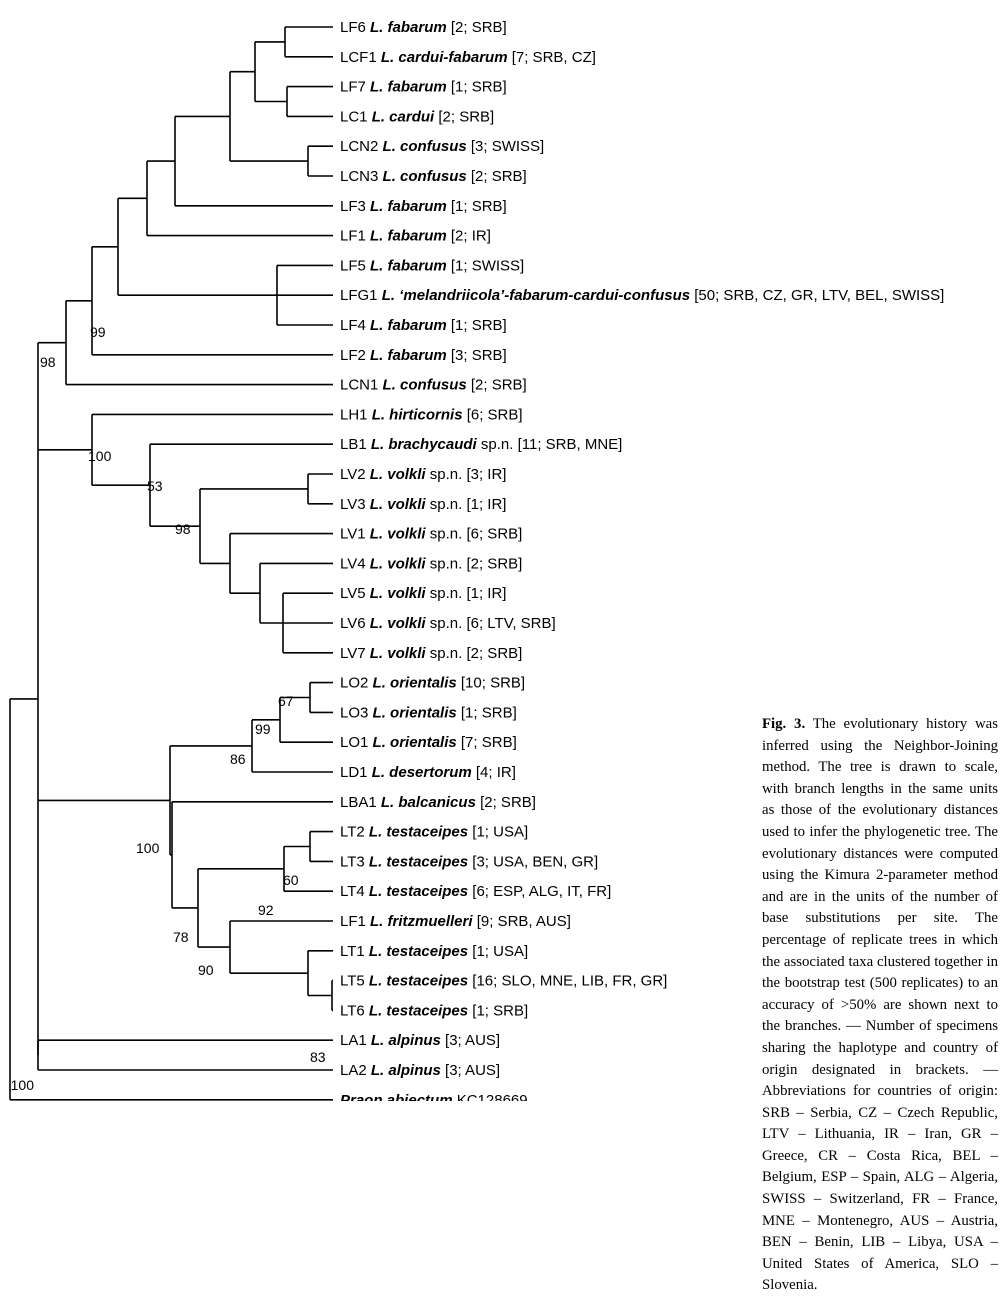 The image size is (1002, 1297). Describe the element at coordinates (423, 87) in the screenshot. I see `taxon-label: LF7 L. fabarum [1; SRB]` at that location.